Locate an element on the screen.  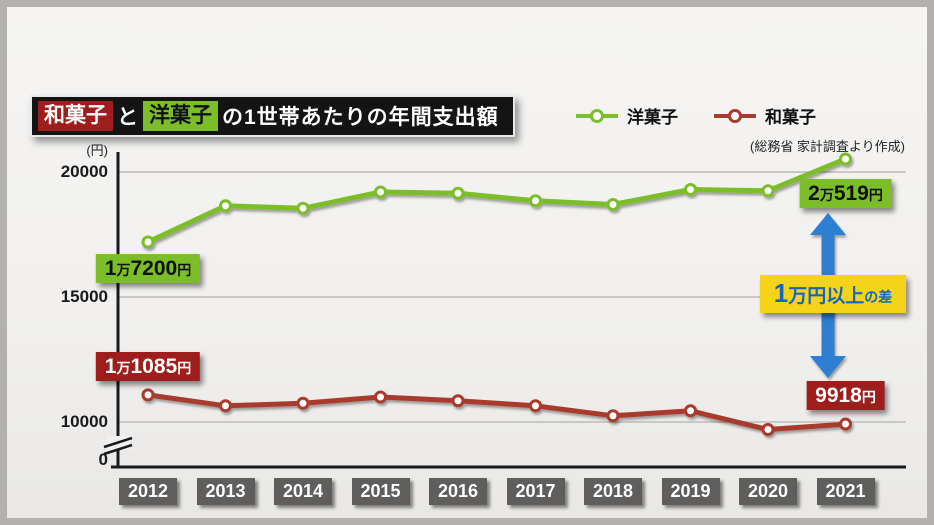
y-tick-label: 15000 is located at coordinates (84, 296).